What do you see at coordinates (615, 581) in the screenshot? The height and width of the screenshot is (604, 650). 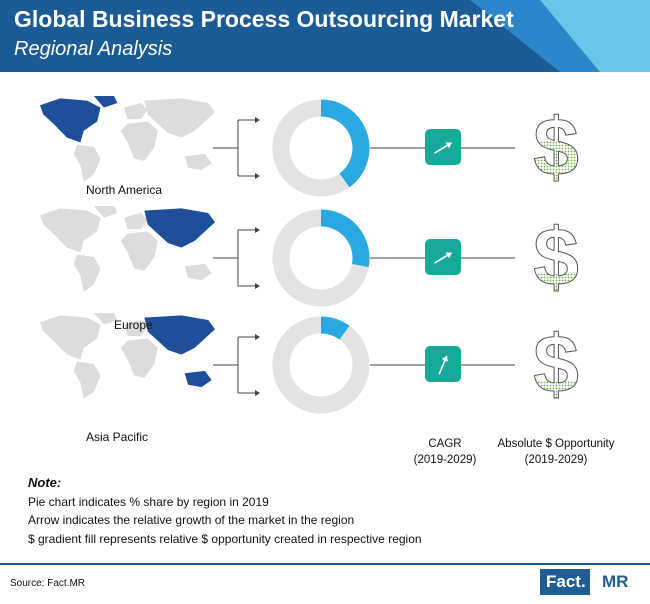 I see `brand-logo-mr: MR` at bounding box center [615, 581].